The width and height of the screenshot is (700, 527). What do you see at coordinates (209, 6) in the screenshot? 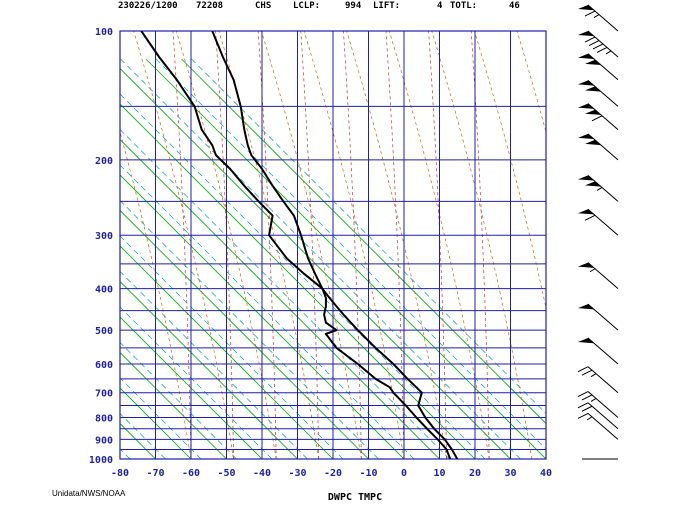
I see `header-station-id: 72208` at bounding box center [209, 6].